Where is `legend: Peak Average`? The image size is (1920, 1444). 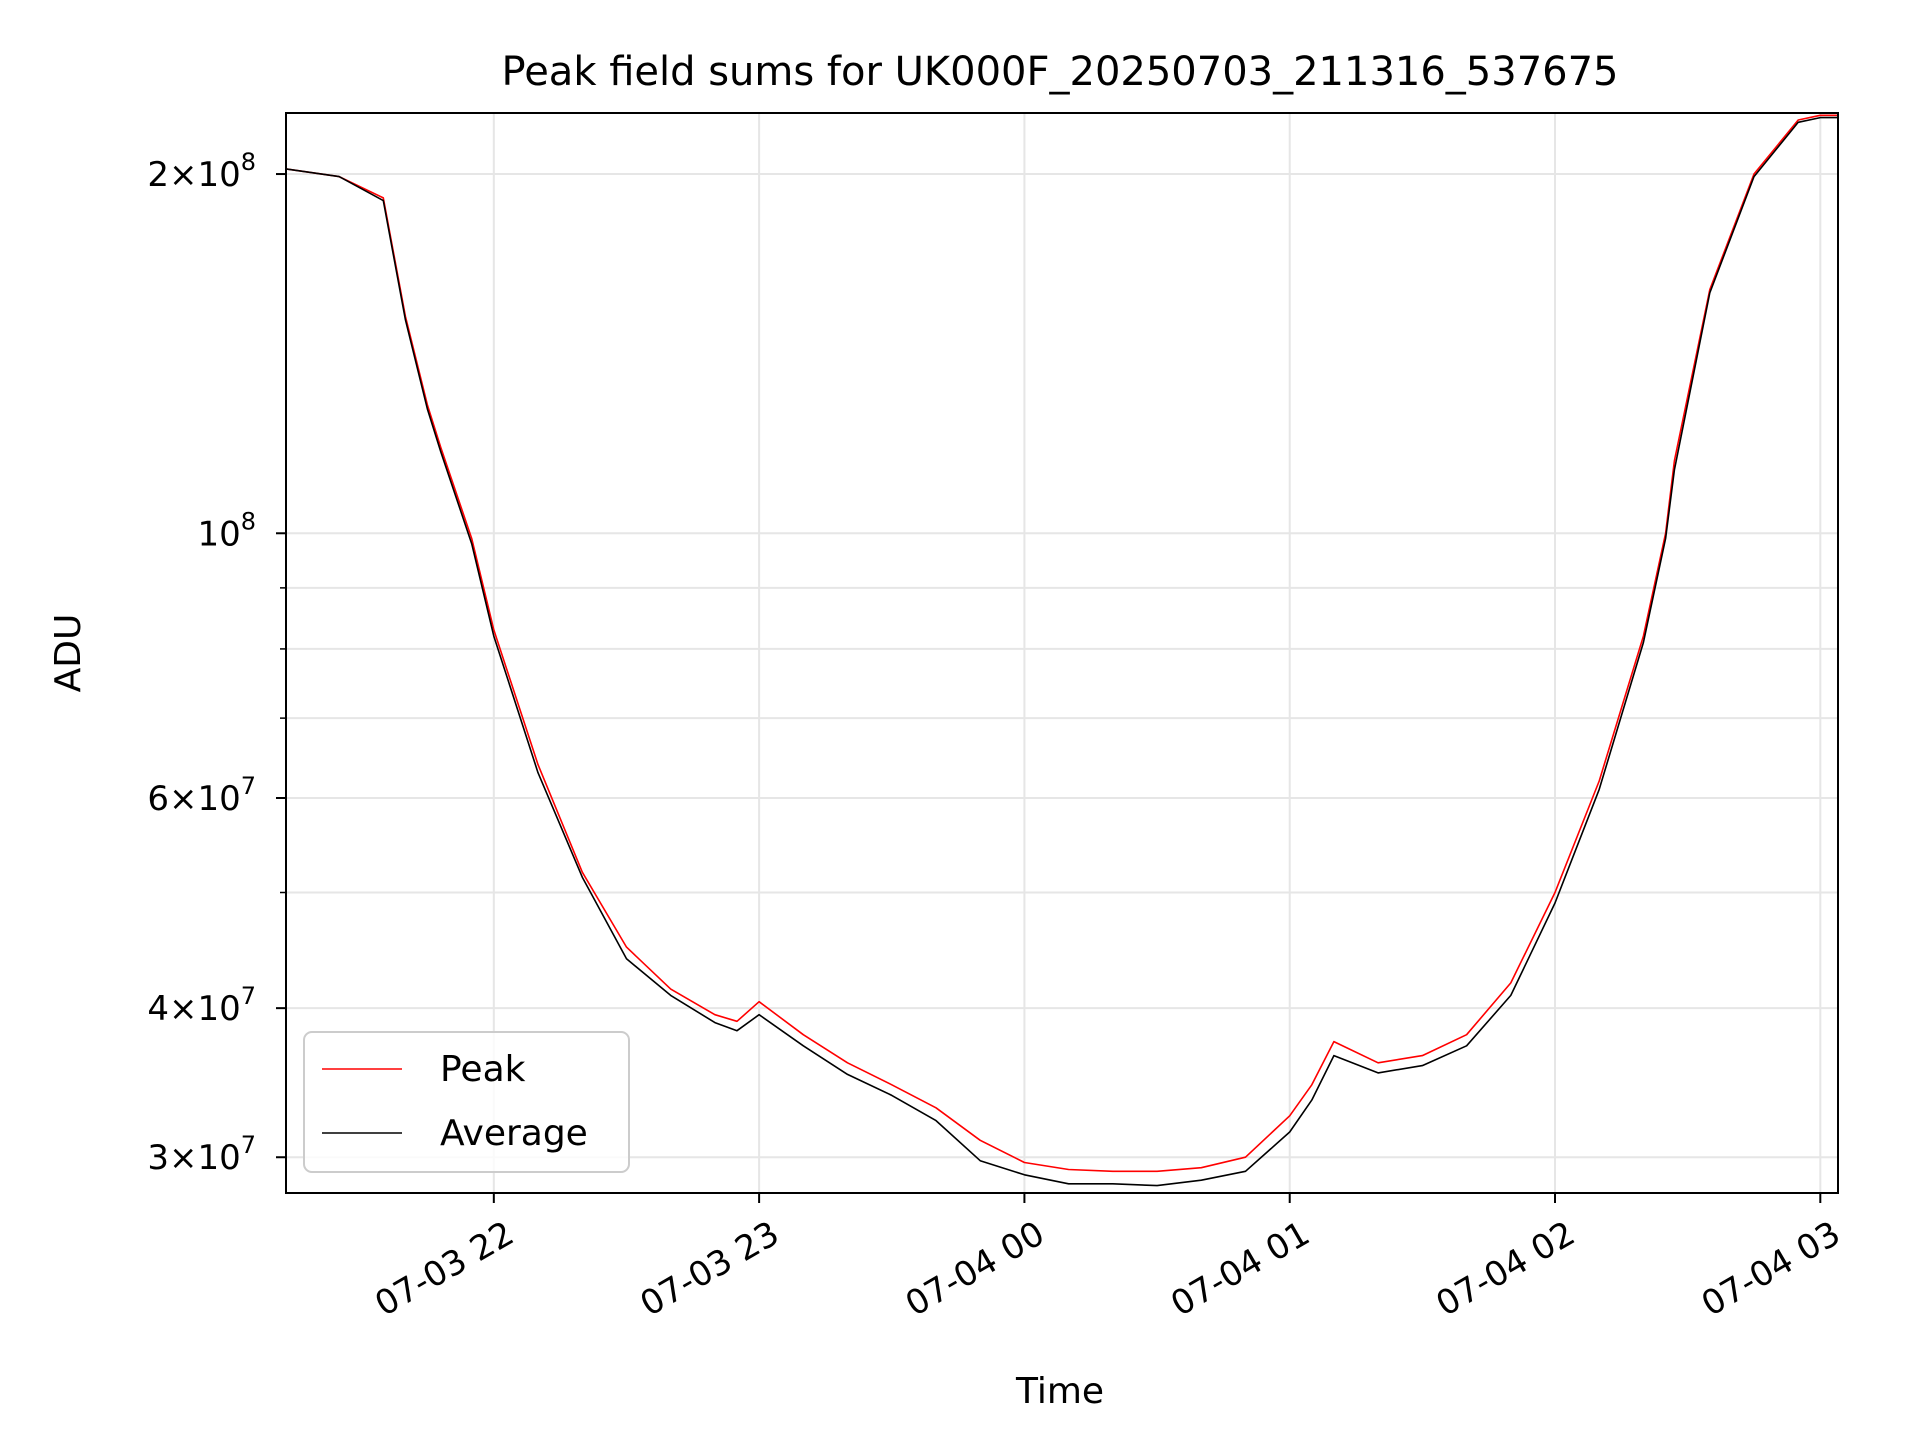 legend: Peak Average is located at coordinates (466, 1102).